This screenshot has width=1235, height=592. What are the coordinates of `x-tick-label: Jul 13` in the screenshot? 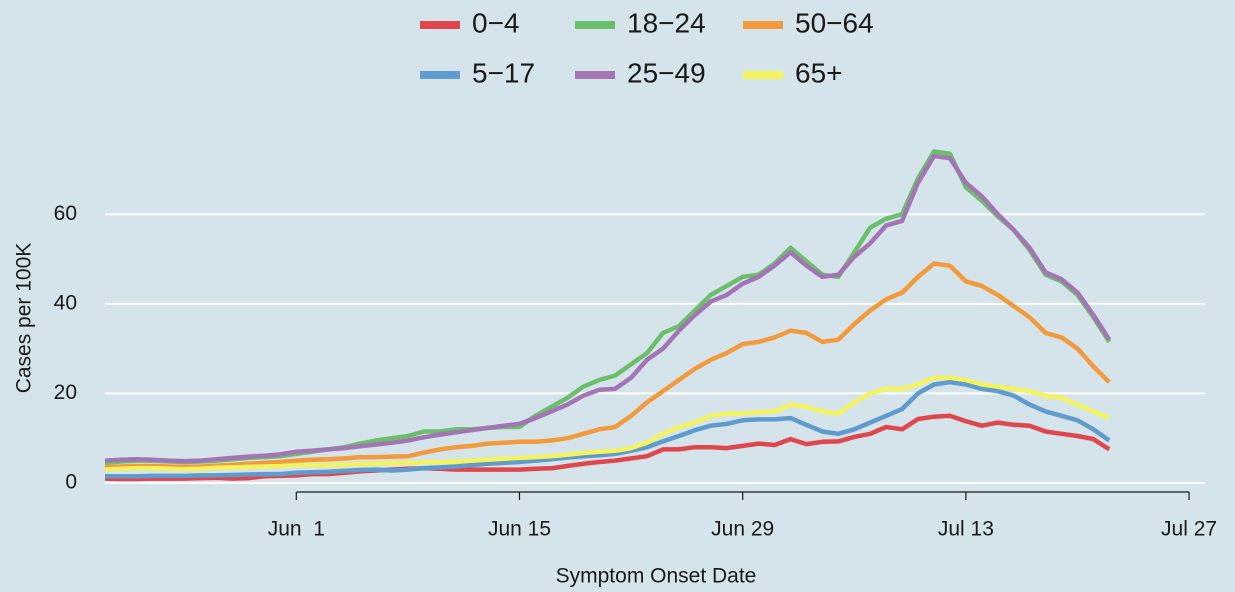 It's located at (966, 529).